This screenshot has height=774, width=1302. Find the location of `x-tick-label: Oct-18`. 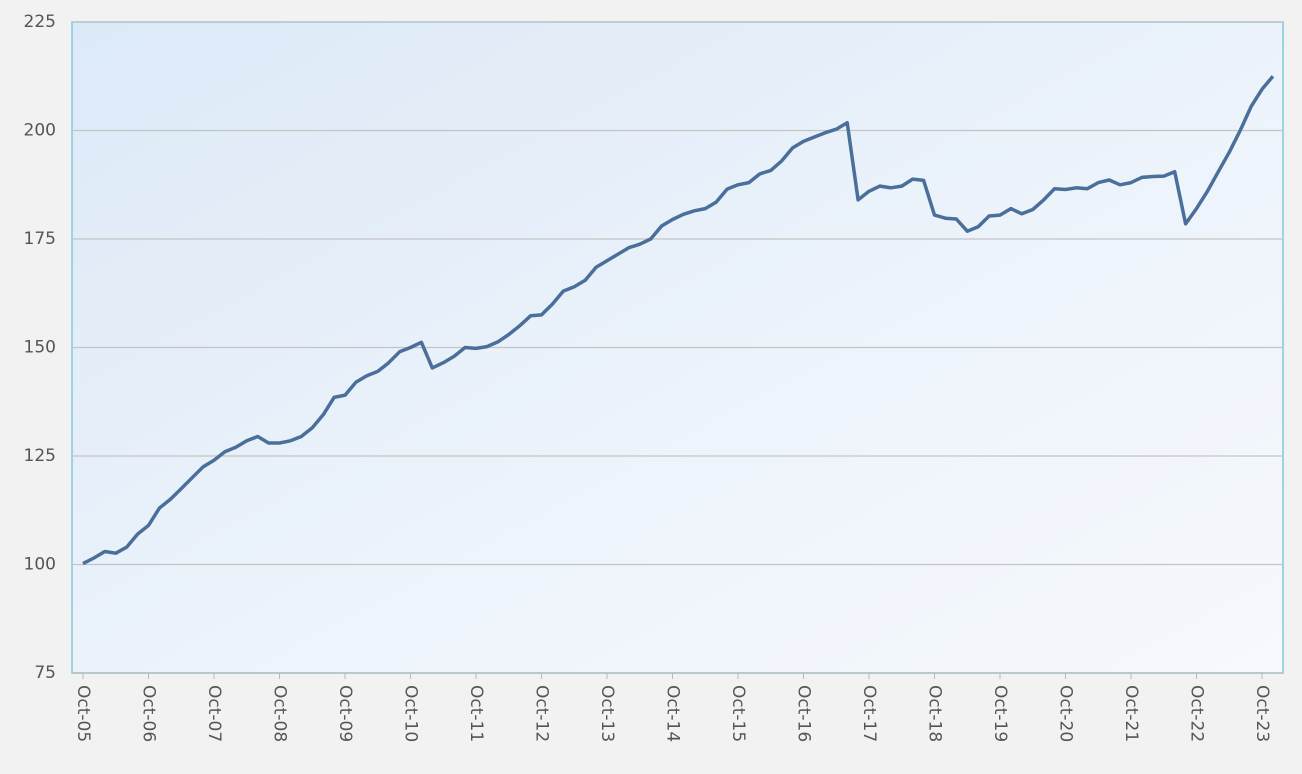

x-tick-label: Oct-18 is located at coordinates (935, 713).